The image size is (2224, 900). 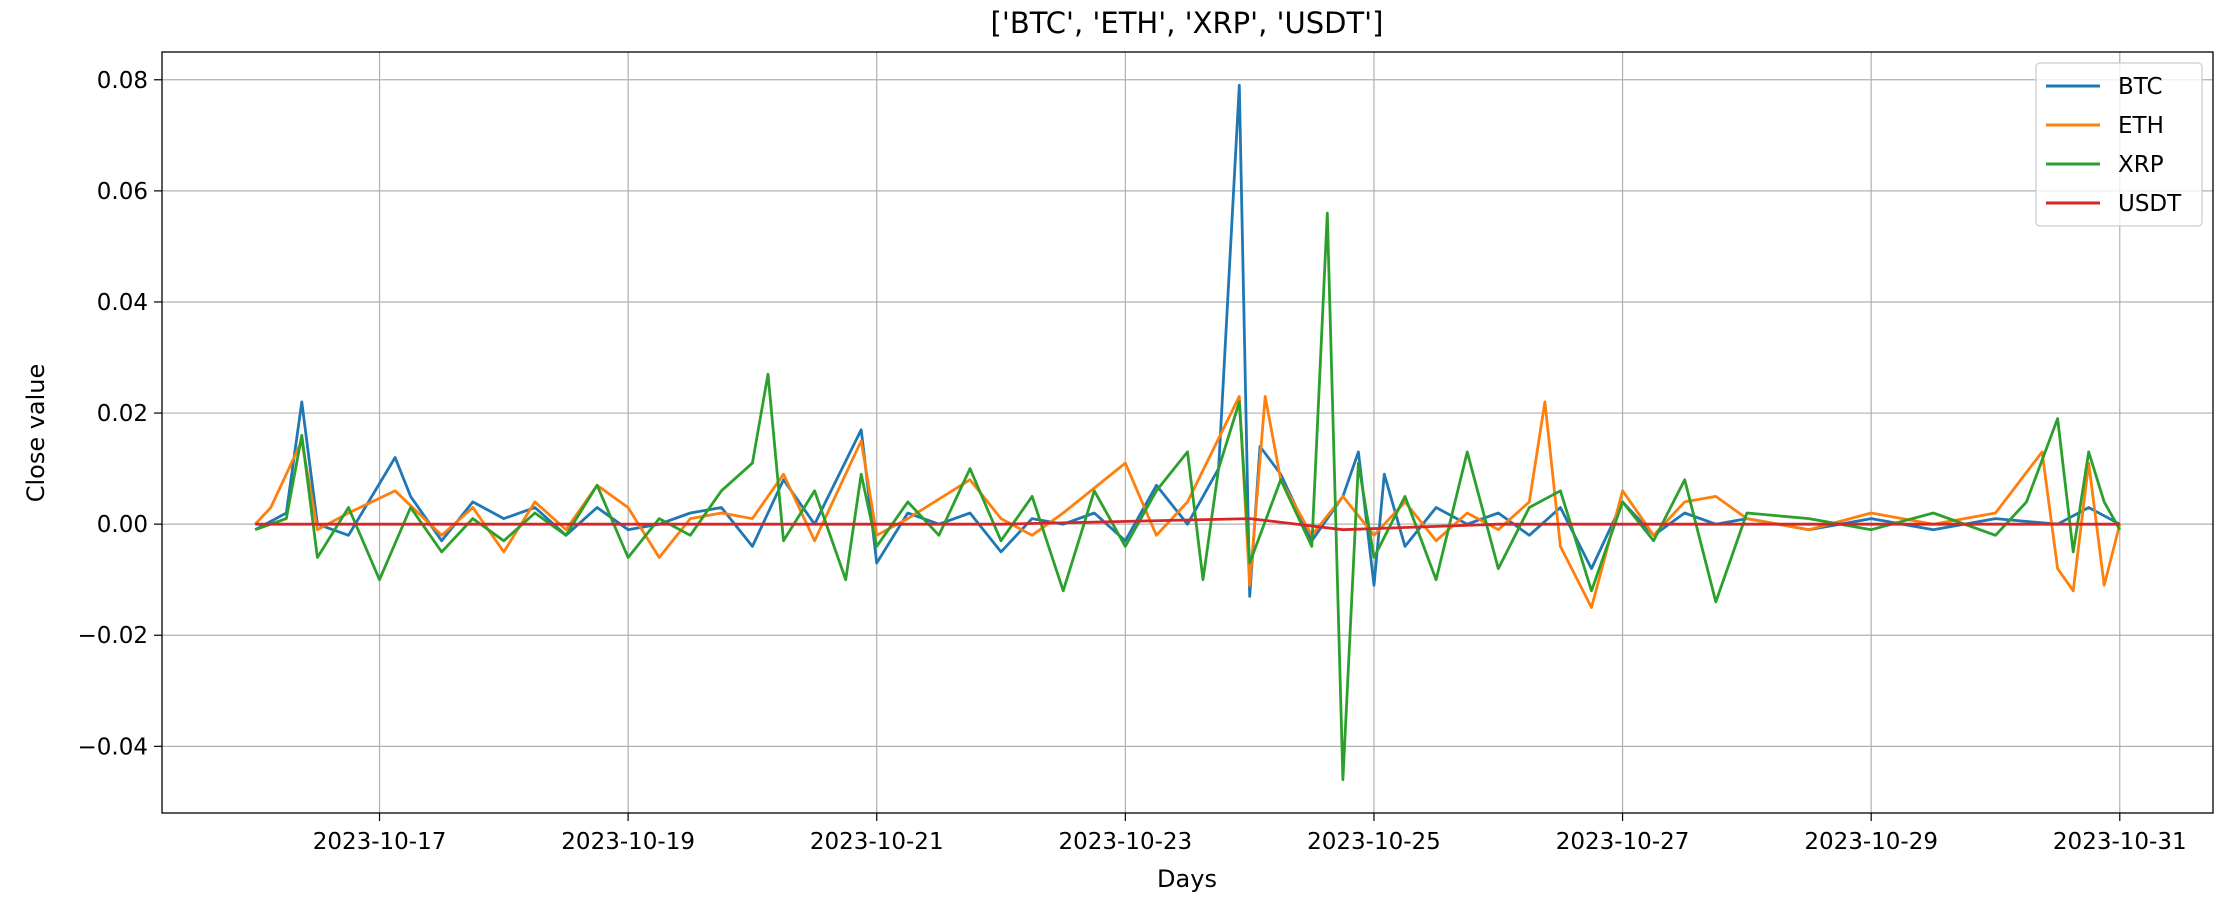 What do you see at coordinates (2141, 126) in the screenshot?
I see `legend-label-eth: ETH` at bounding box center [2141, 126].